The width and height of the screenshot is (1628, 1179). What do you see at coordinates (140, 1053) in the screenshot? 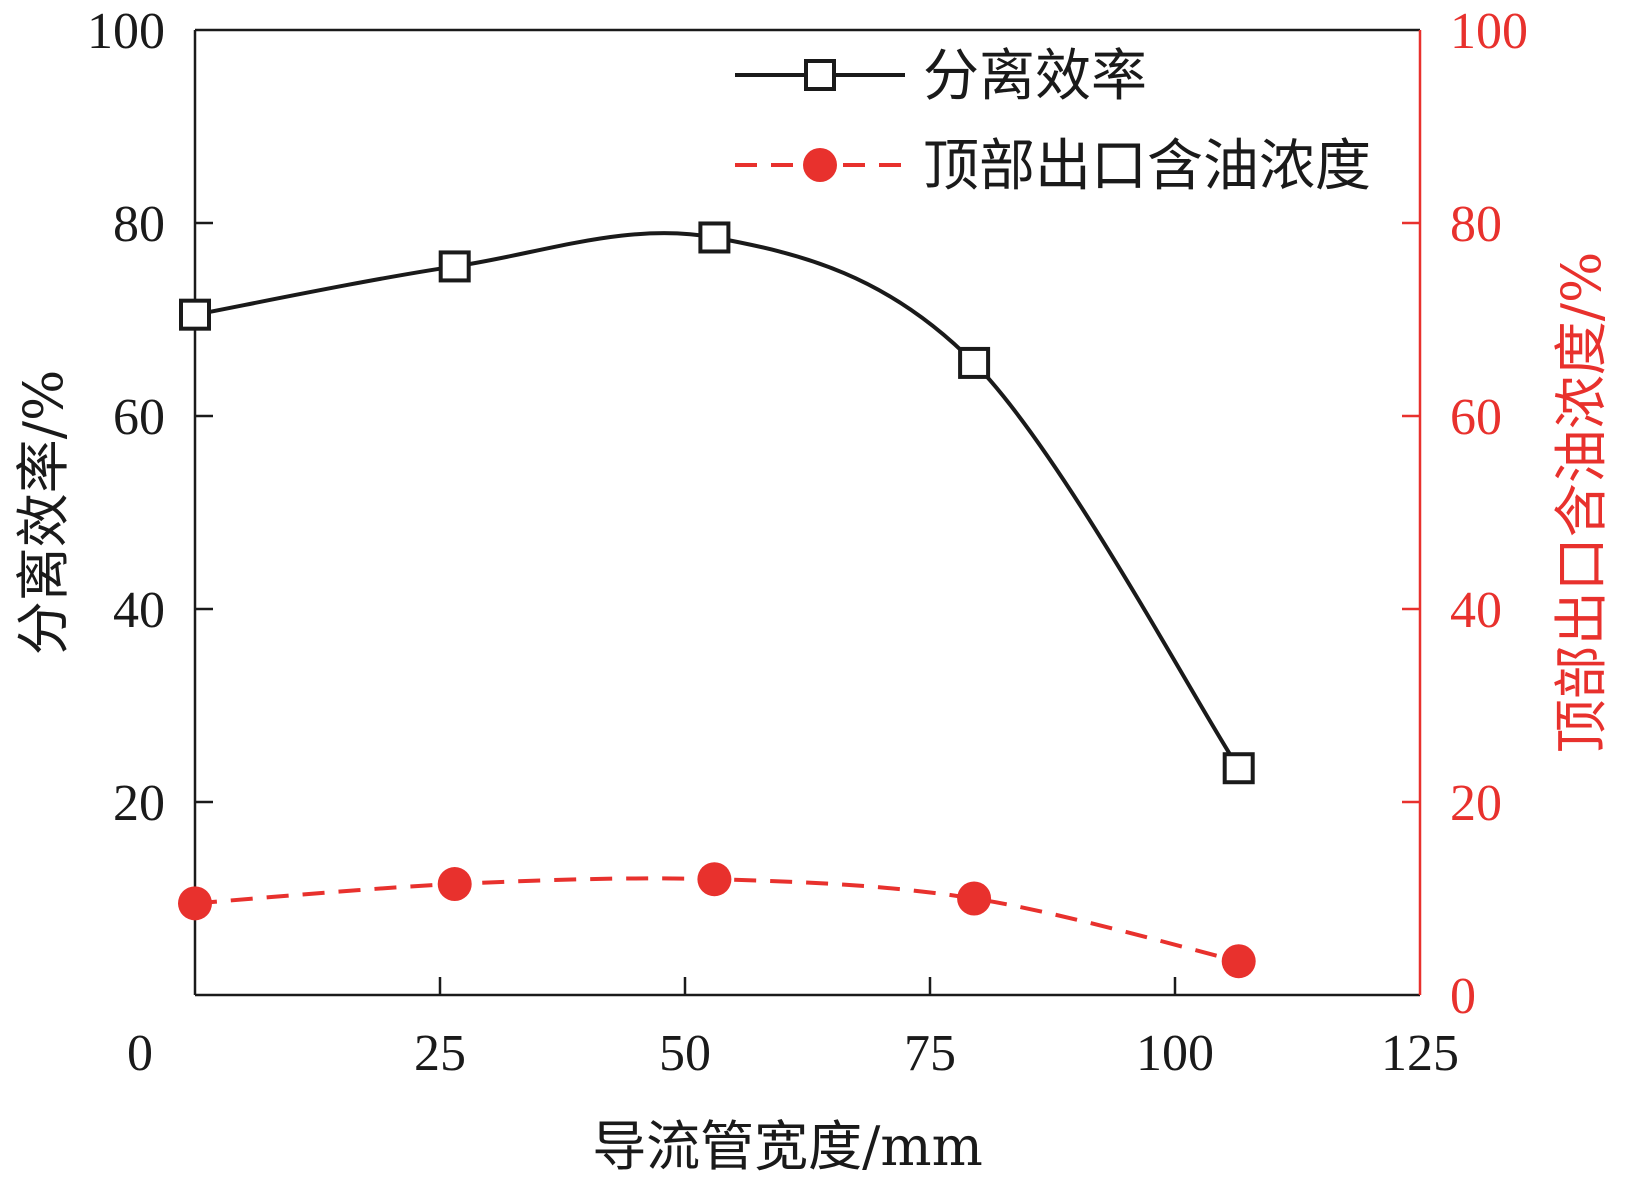
I see `x-tick-label: 0` at bounding box center [140, 1053].